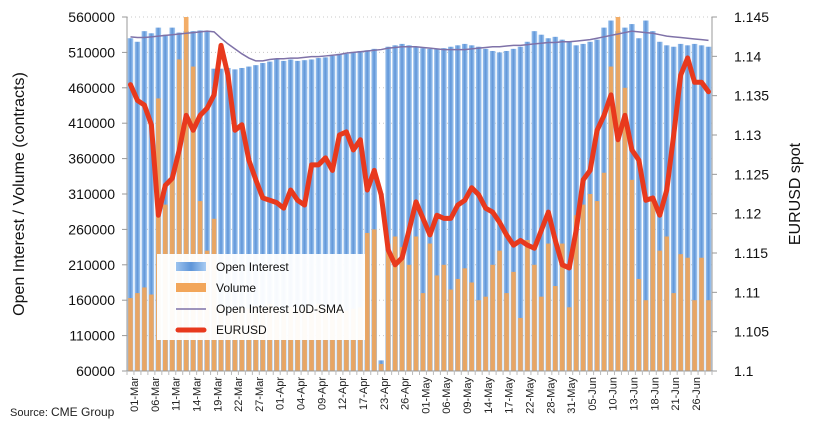 This screenshot has height=429, width=813. What do you see at coordinates (489, 395) in the screenshot?
I see `x-tick-label: 14-May` at bounding box center [489, 395].